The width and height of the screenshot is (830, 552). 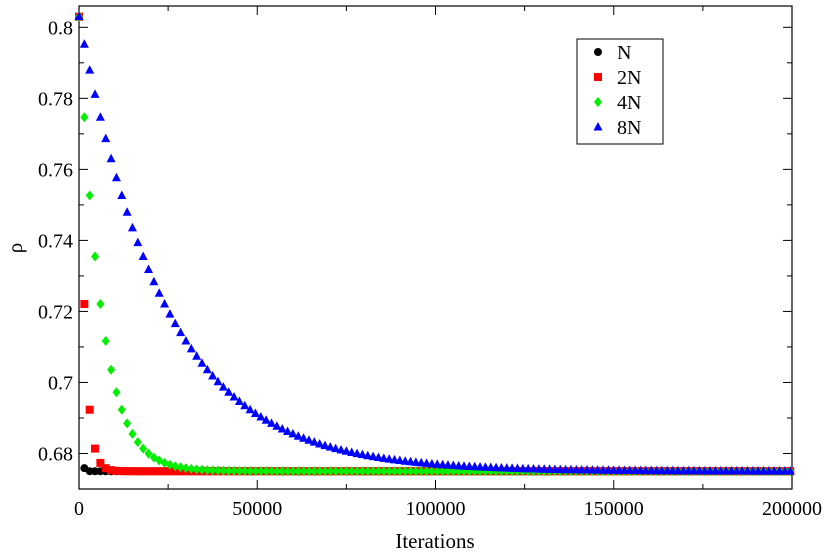 I want to click on y-tick-label: 0.76, so click(x=55, y=170).